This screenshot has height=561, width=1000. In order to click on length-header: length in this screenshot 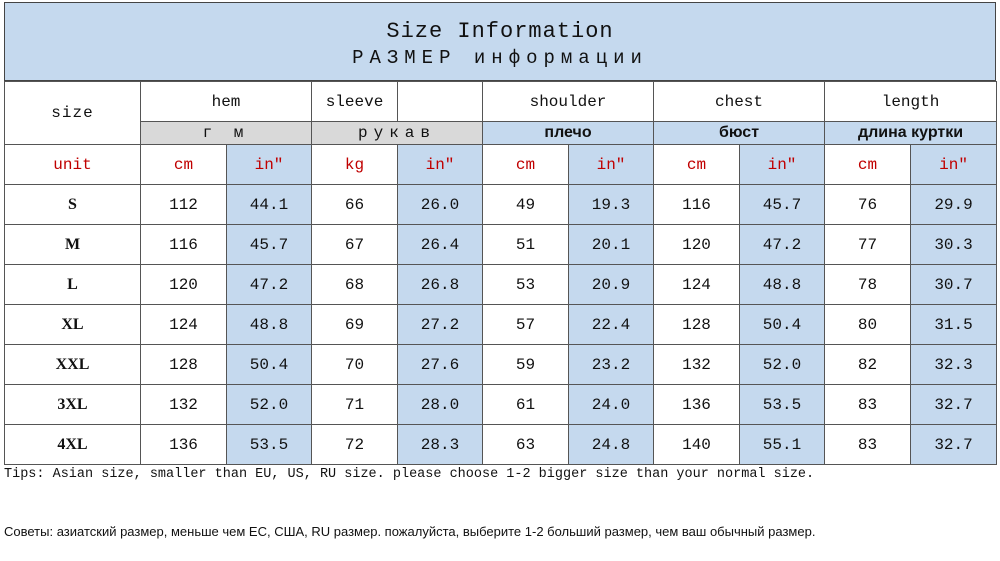, I will do `click(911, 101)`.